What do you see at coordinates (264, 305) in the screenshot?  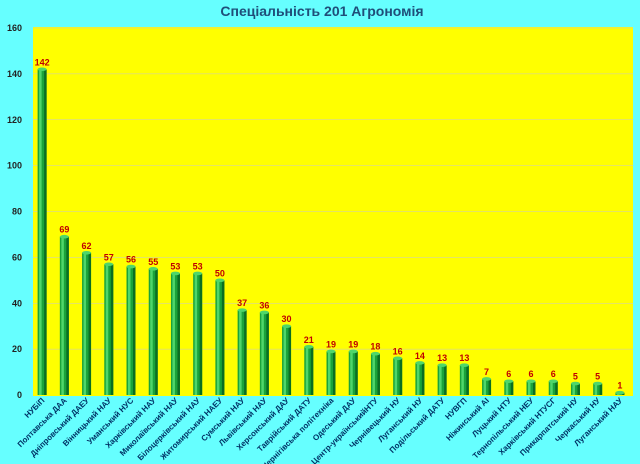 I see `value-label: 36` at bounding box center [264, 305].